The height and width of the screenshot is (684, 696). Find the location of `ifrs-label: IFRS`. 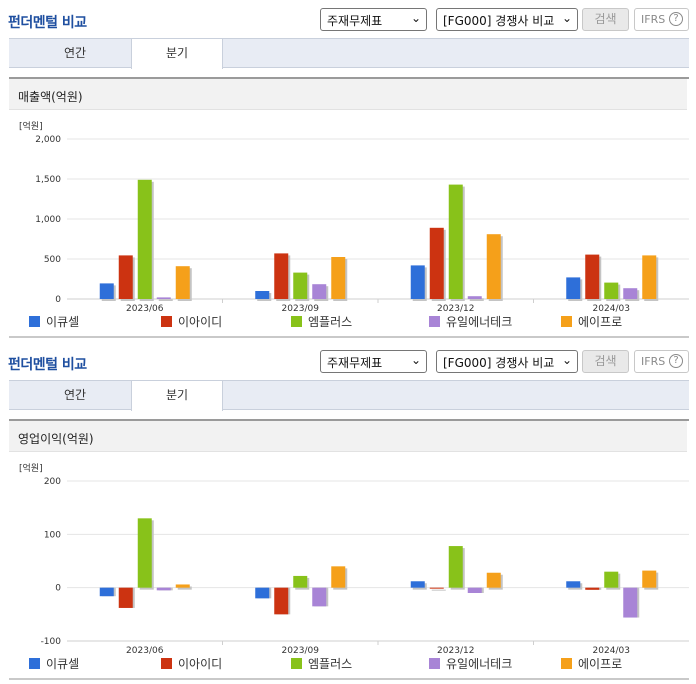

ifrs-label: IFRS is located at coordinates (653, 361).